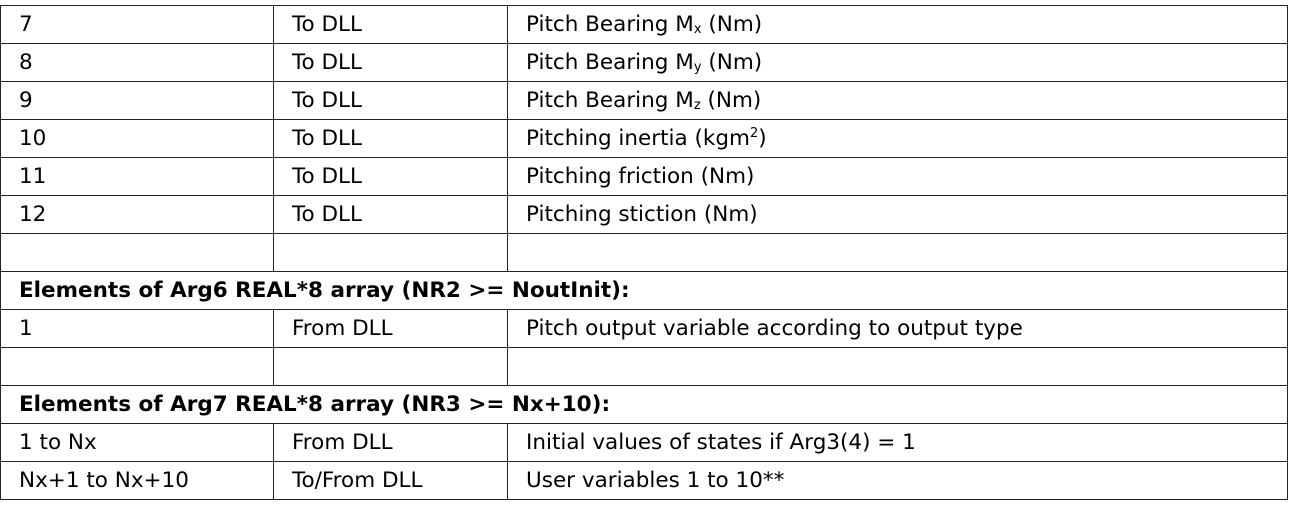 The height and width of the screenshot is (513, 1293). I want to click on table-row: 12 To DLL Pitching stiction (Nm), so click(644, 214).